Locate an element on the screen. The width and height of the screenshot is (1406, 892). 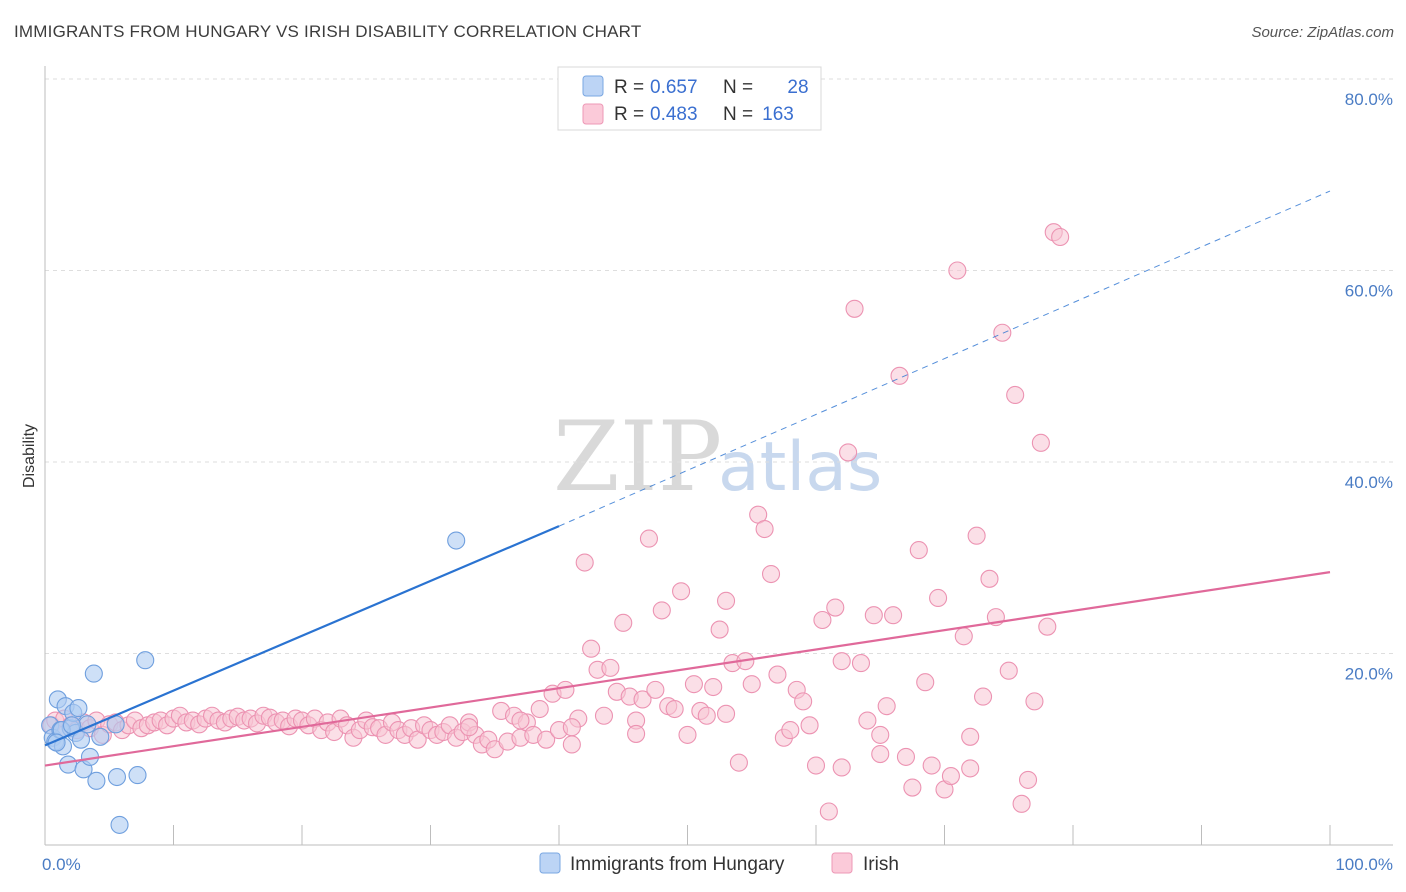
legend-r-label-hungary: R = is located at coordinates (629, 87).